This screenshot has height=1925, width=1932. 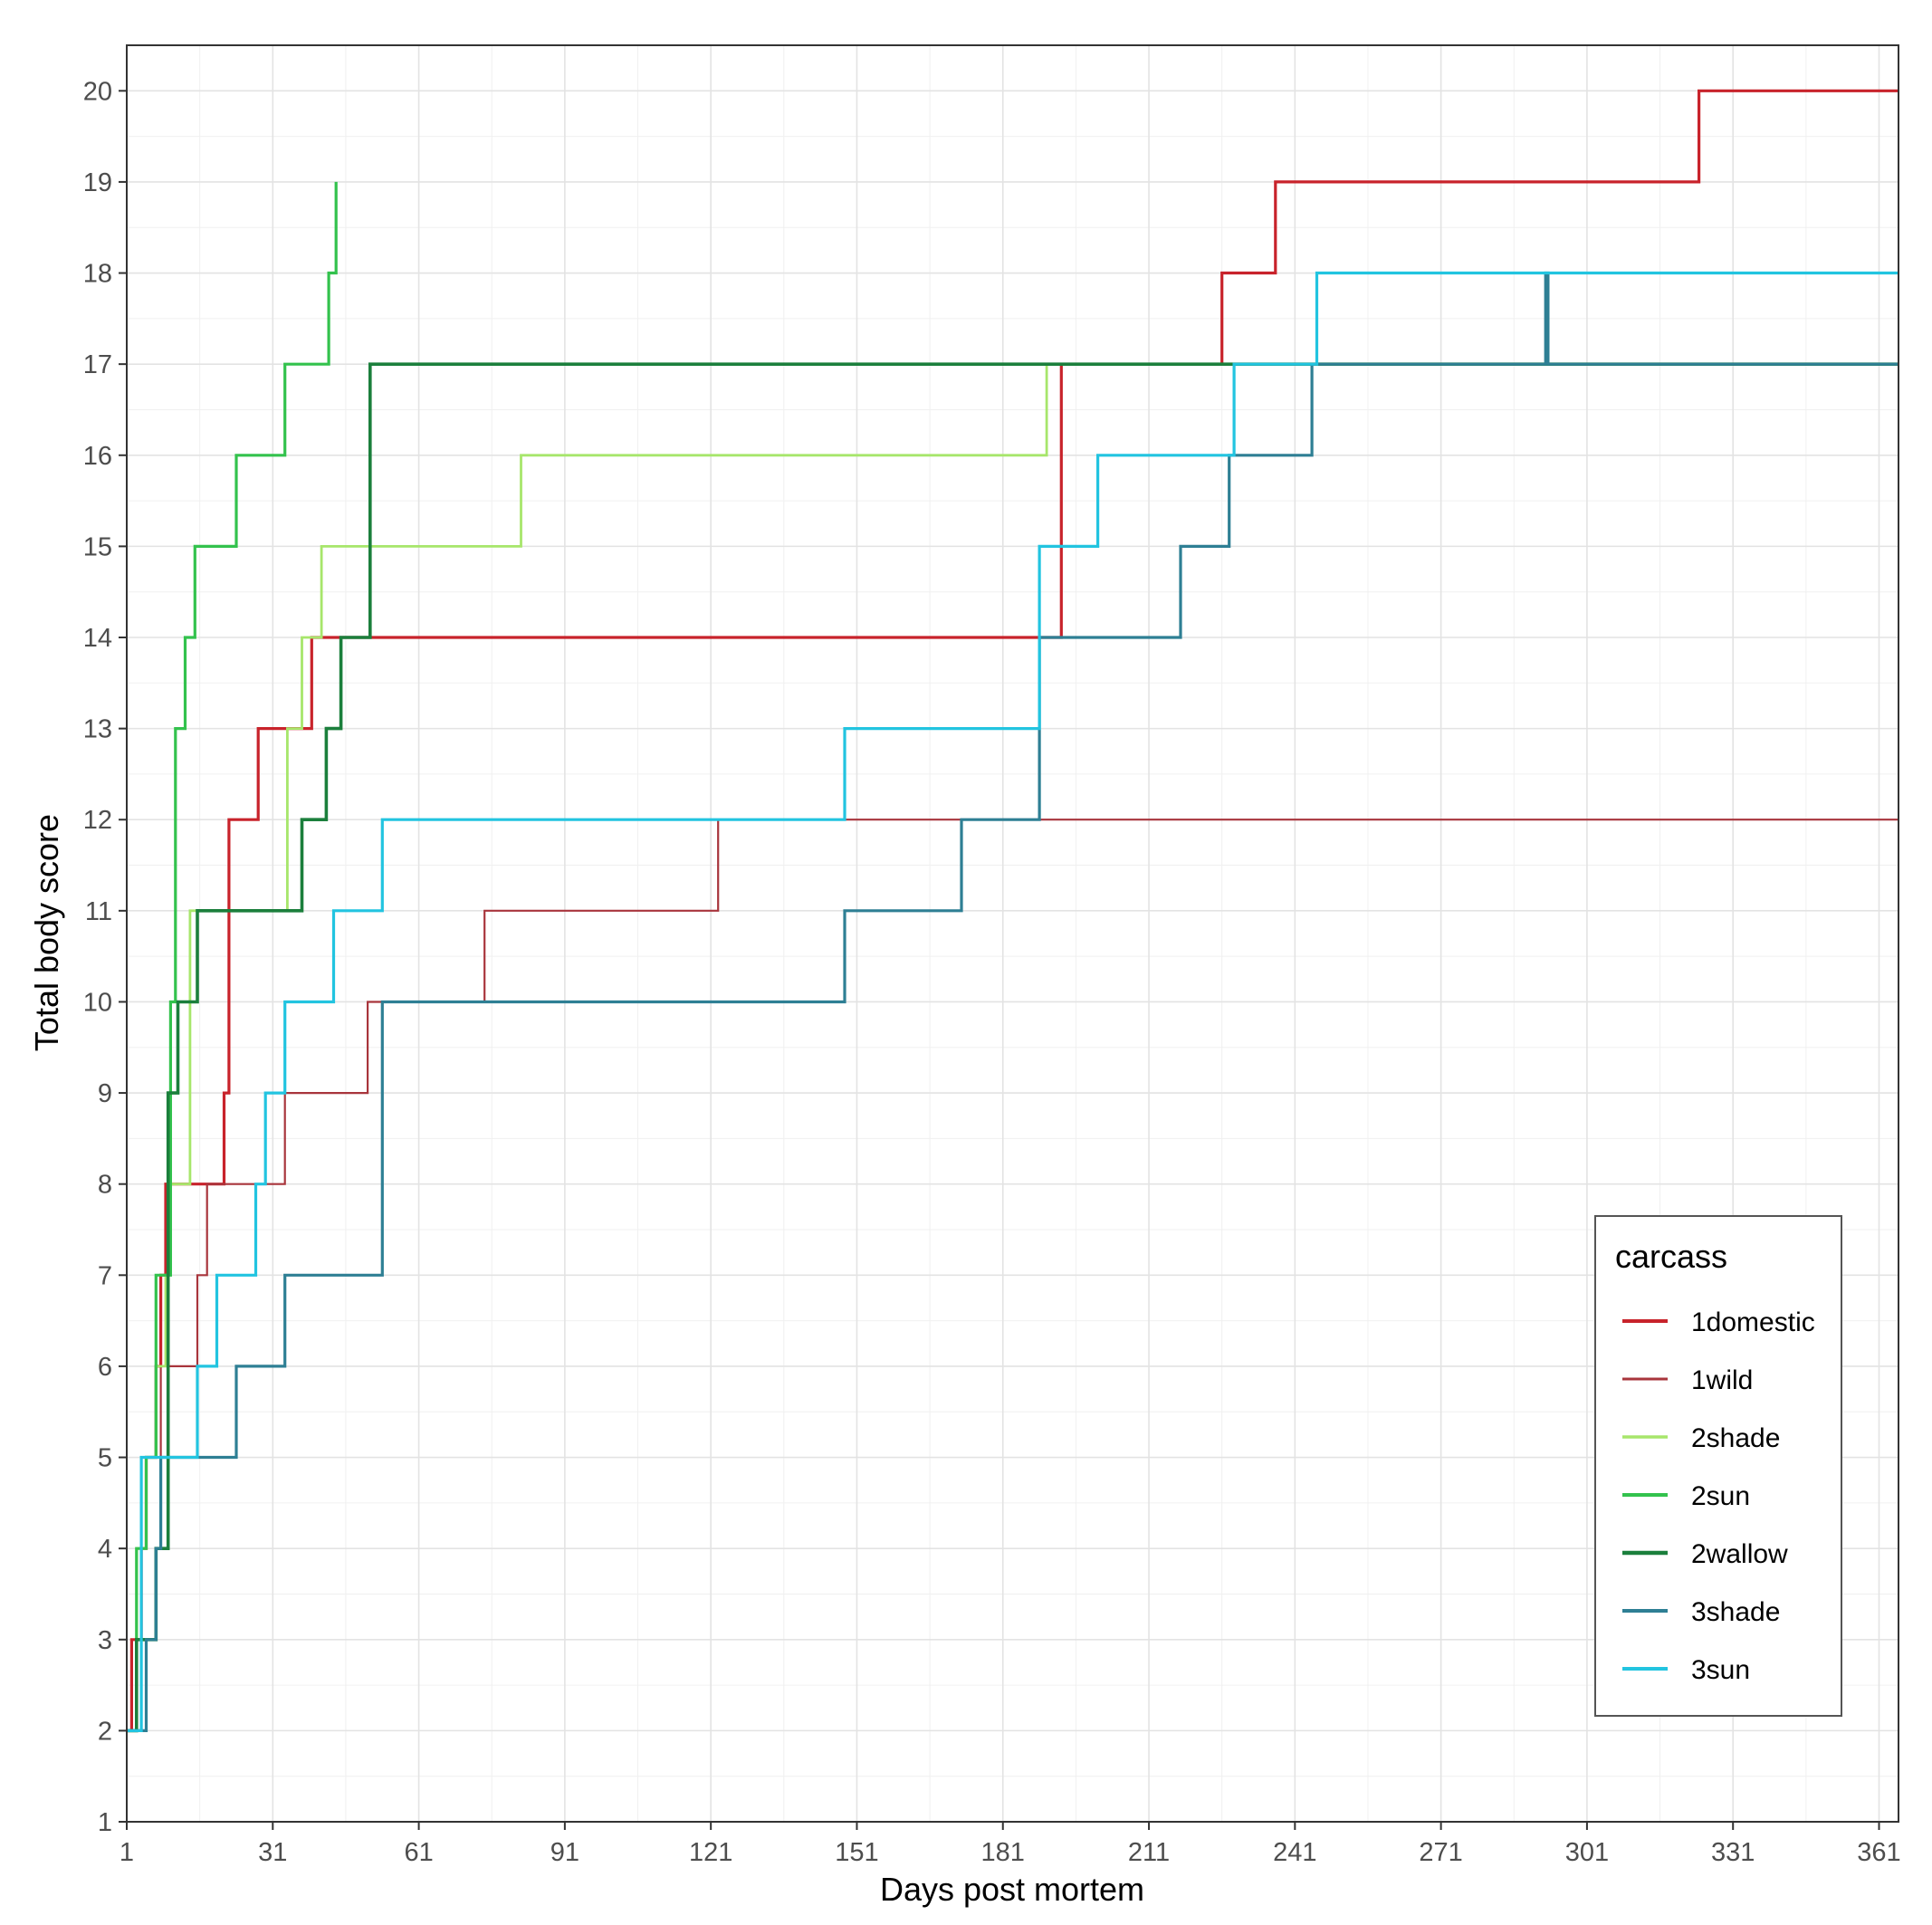 I want to click on legend-label-2wallow: 2wallow, so click(x=1739, y=1554).